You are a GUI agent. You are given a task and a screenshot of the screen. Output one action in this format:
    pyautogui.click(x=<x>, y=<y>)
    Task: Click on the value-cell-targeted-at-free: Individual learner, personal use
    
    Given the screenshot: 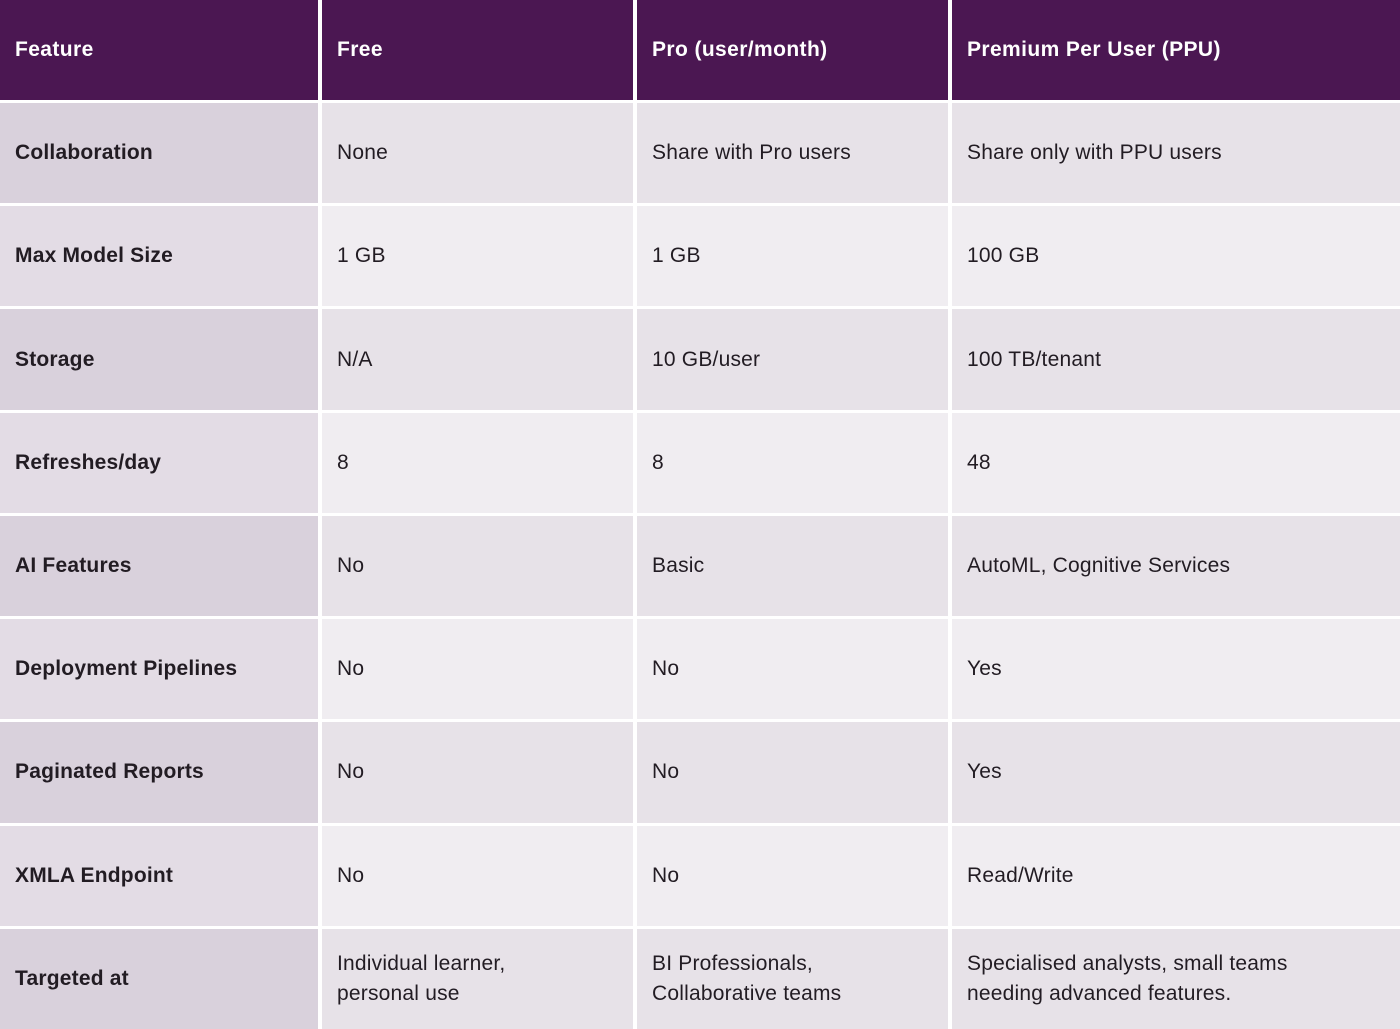 What is the action you would take?
    pyautogui.click(x=477, y=978)
    